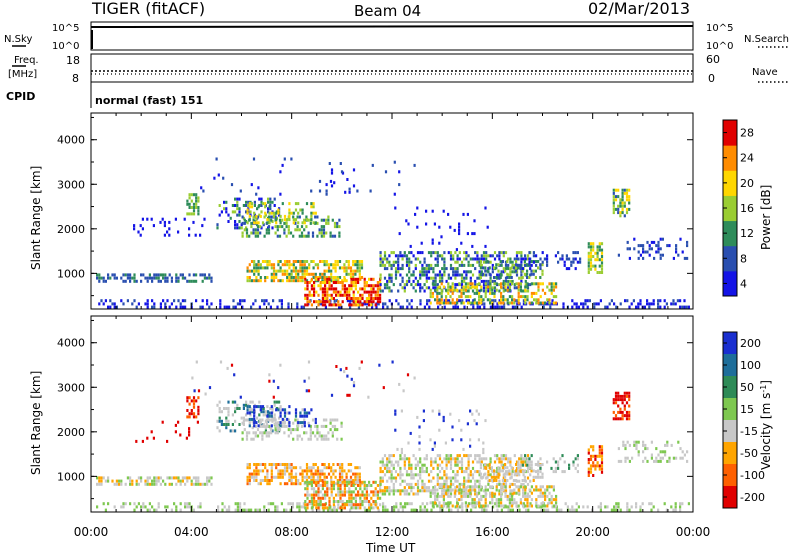 This screenshot has height=554, width=800. What do you see at coordinates (719, 46) in the screenshot?
I see `nsky-right-tick-bottom: 10^0` at bounding box center [719, 46].